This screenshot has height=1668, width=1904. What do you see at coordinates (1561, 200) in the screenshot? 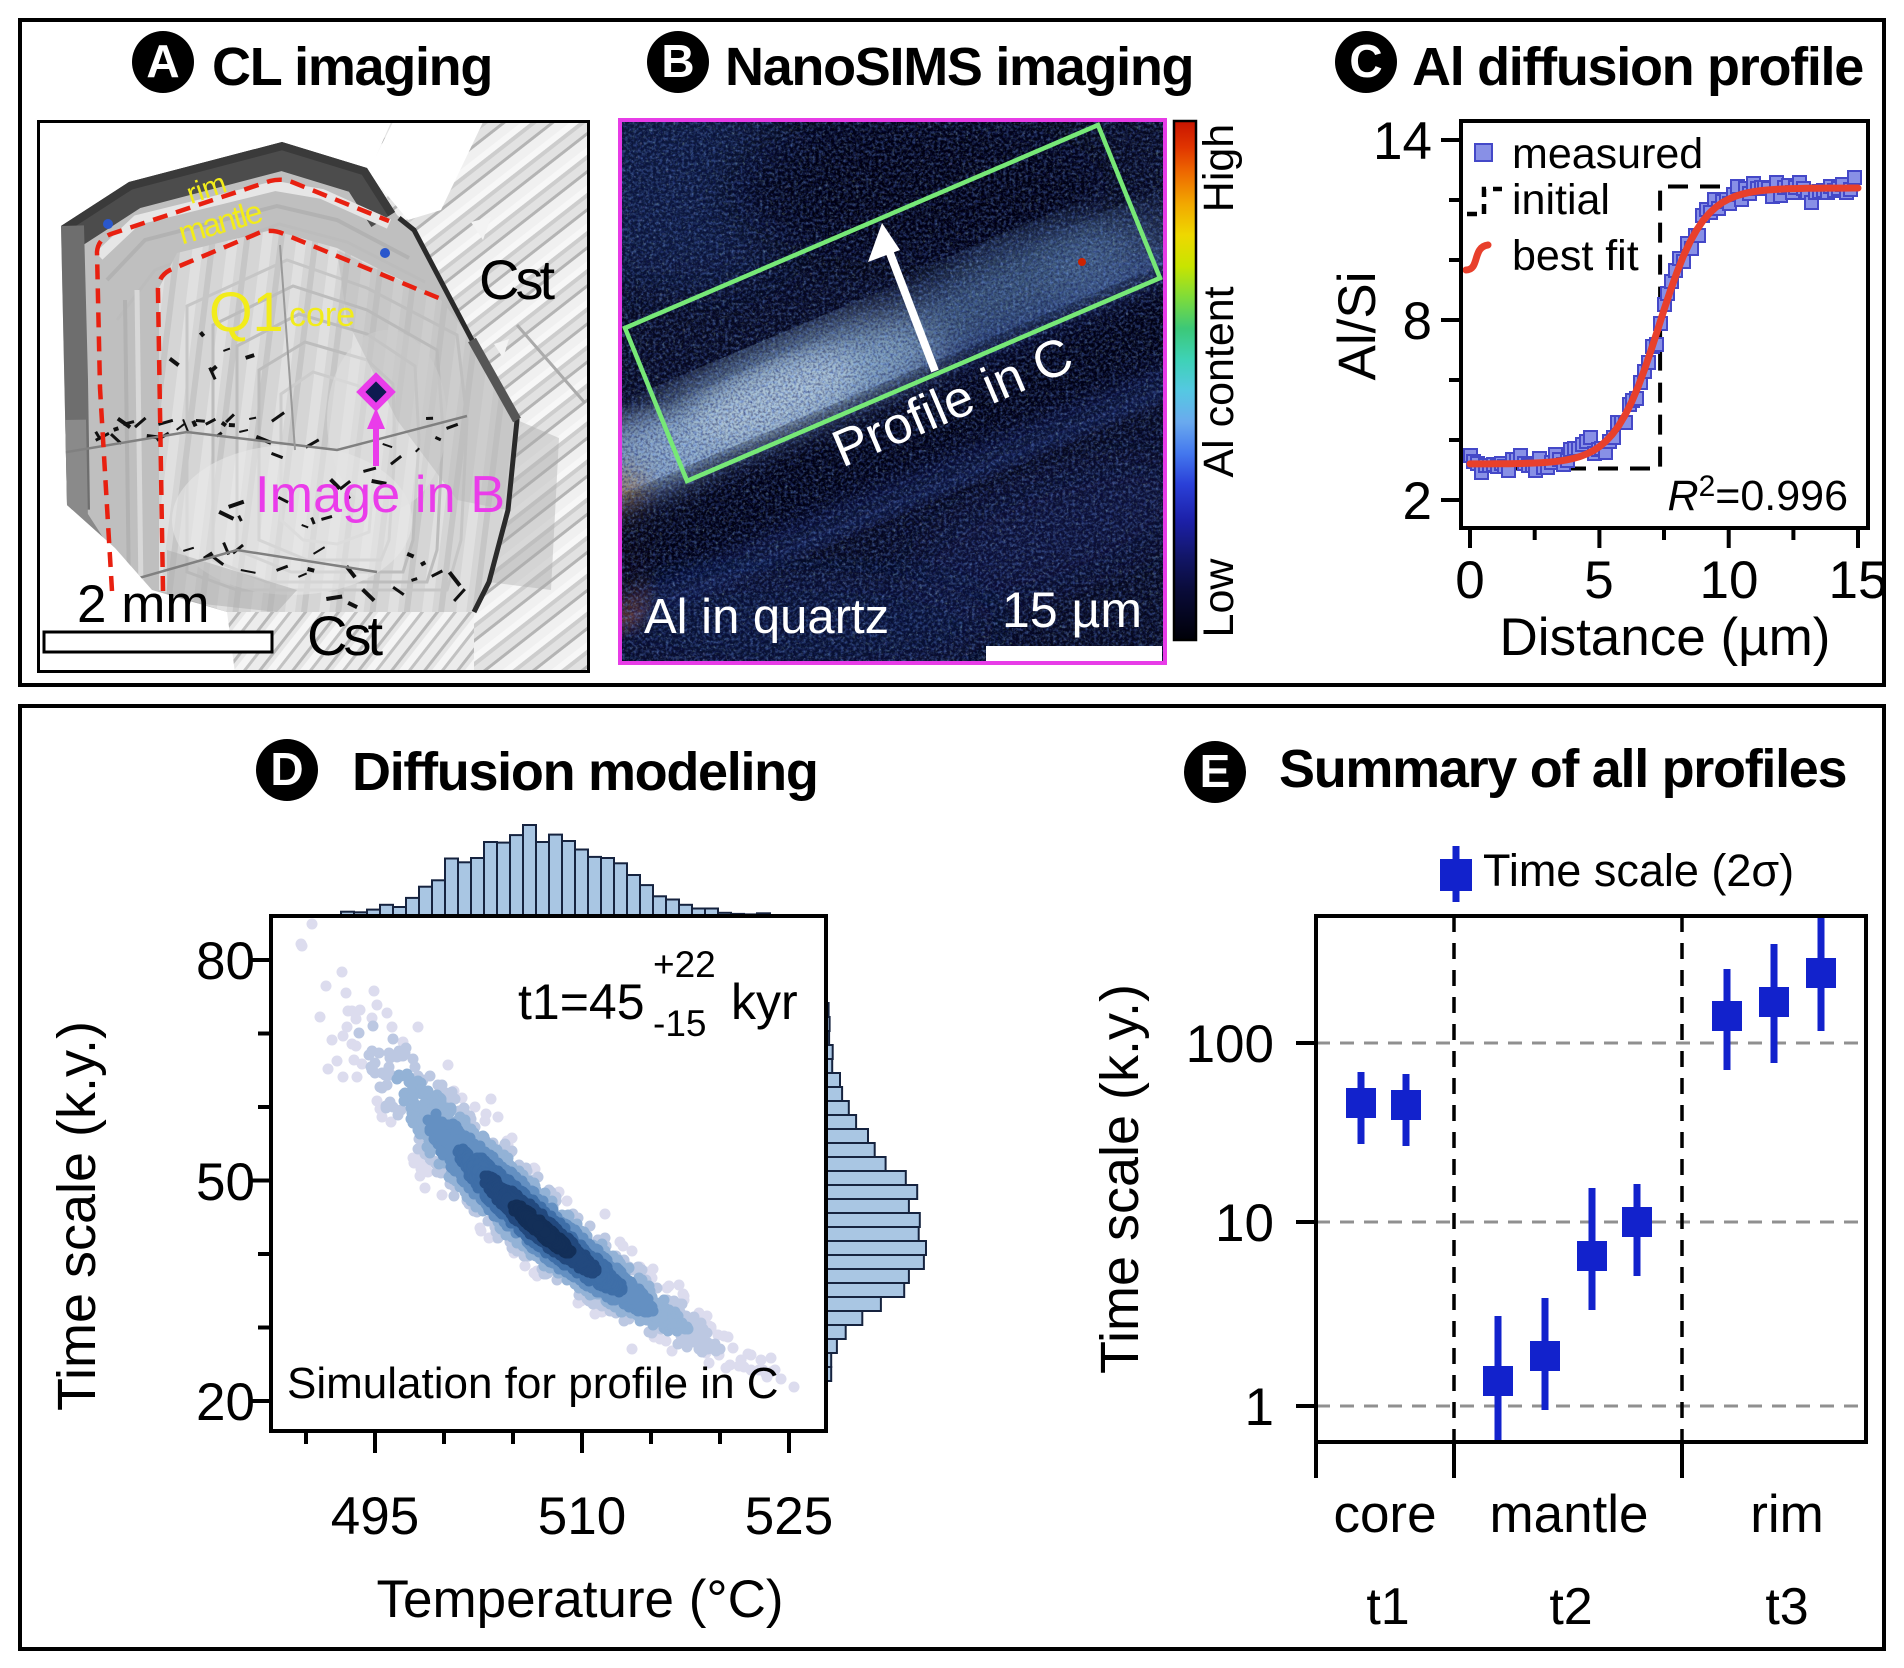
I see `svg-text: initial` at bounding box center [1561, 200].